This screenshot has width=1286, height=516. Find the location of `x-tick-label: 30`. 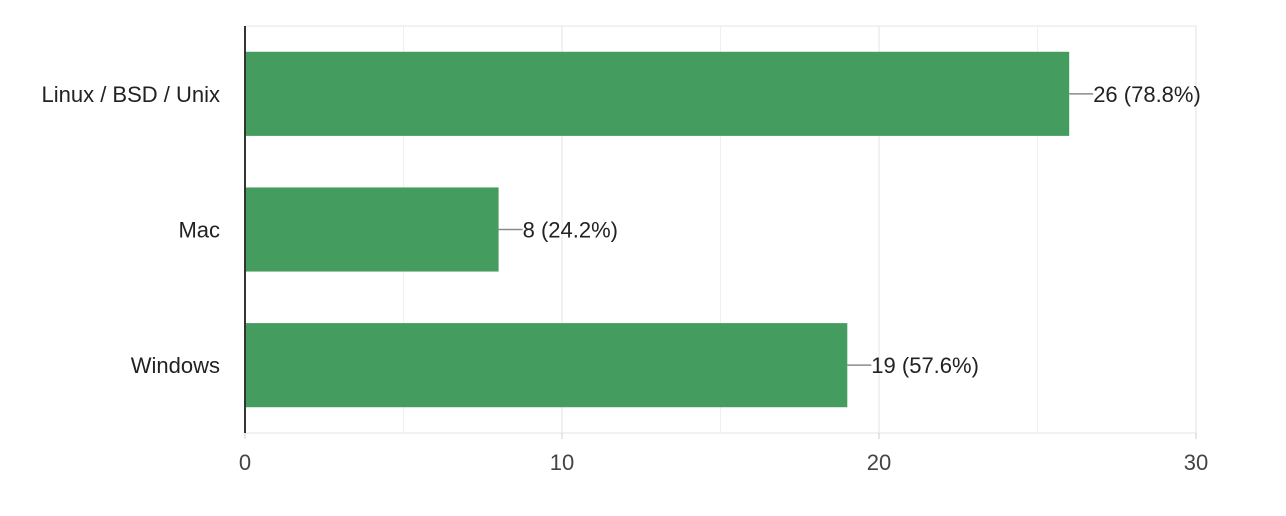

x-tick-label: 30 is located at coordinates (1196, 462).